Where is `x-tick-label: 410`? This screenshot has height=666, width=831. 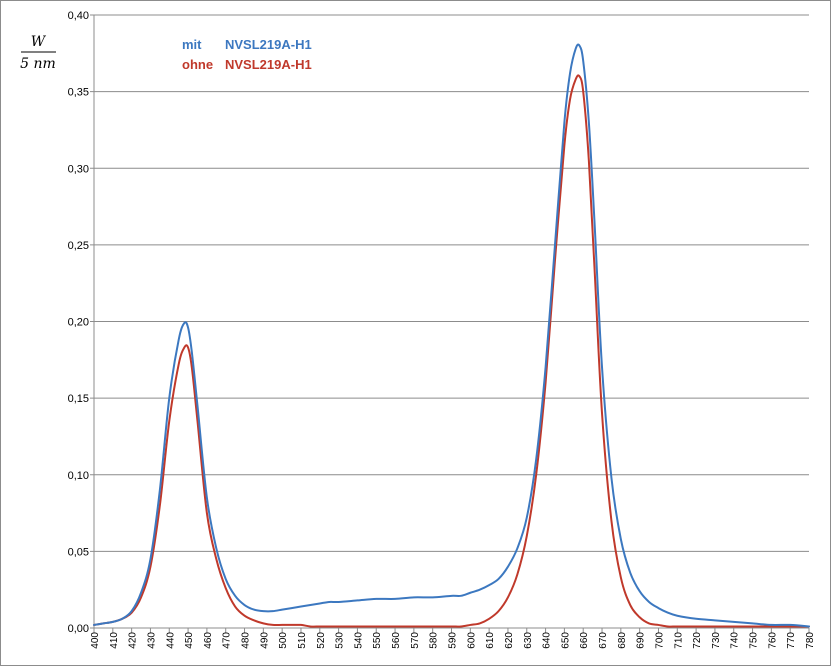
x-tick-label: 410 is located at coordinates (114, 640).